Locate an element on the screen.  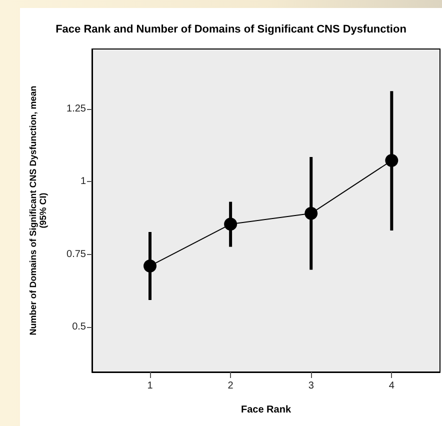
x-tick-label: 2 is located at coordinates (231, 386).